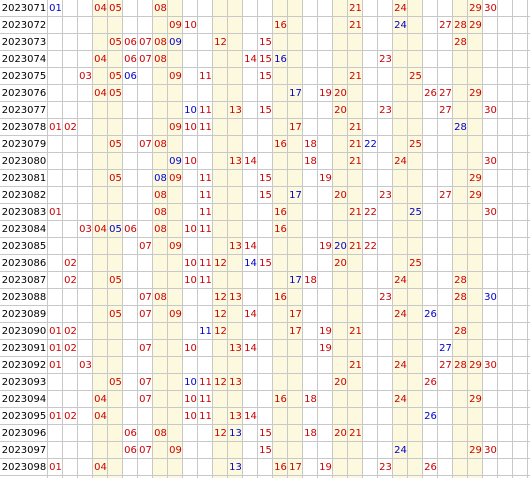  Describe the element at coordinates (24, 314) in the screenshot. I see `period-label: 2023089` at that location.